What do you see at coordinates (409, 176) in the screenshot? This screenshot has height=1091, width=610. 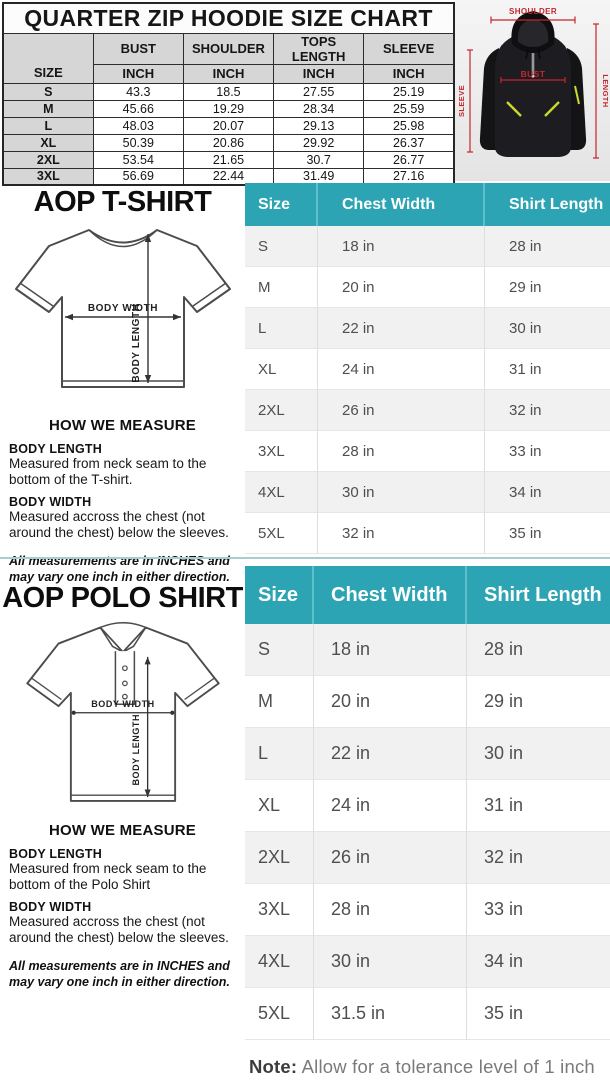 I see `table-cell: 27.16` at bounding box center [409, 176].